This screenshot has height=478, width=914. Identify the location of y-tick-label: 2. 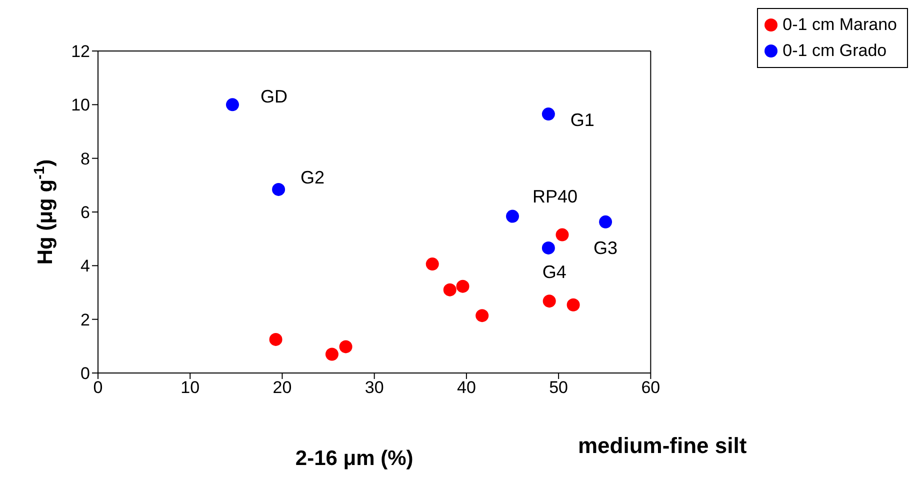
(85, 320).